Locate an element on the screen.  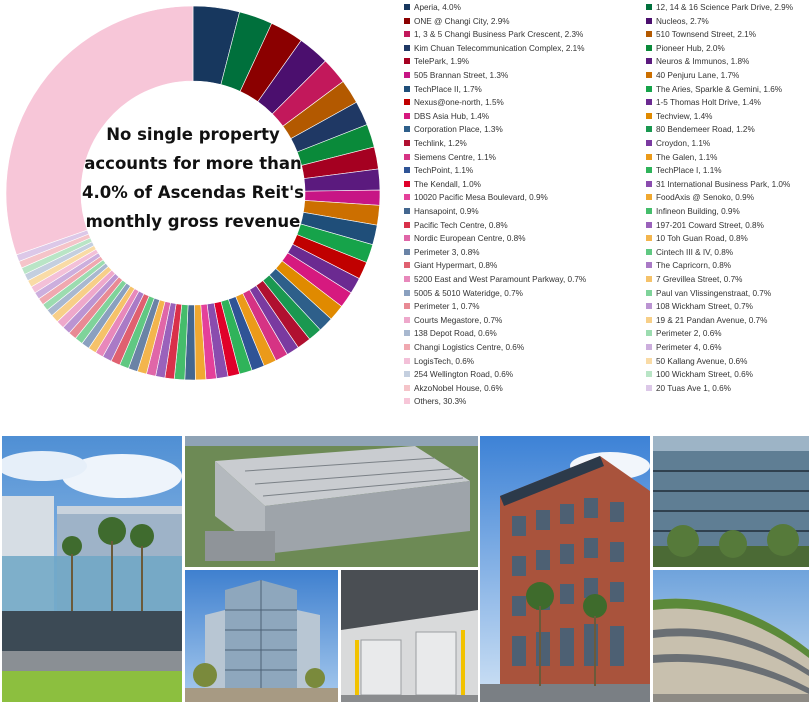
legend-label: Giant Hypermart, 0.8% is located at coordinates (456, 266).